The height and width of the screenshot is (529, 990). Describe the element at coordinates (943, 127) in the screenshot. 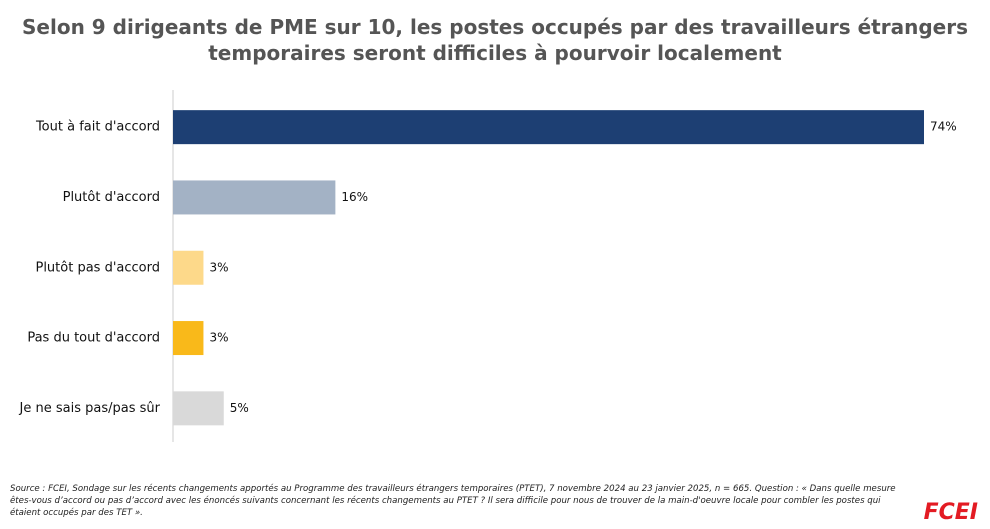

I see `value-label: 74%` at that location.